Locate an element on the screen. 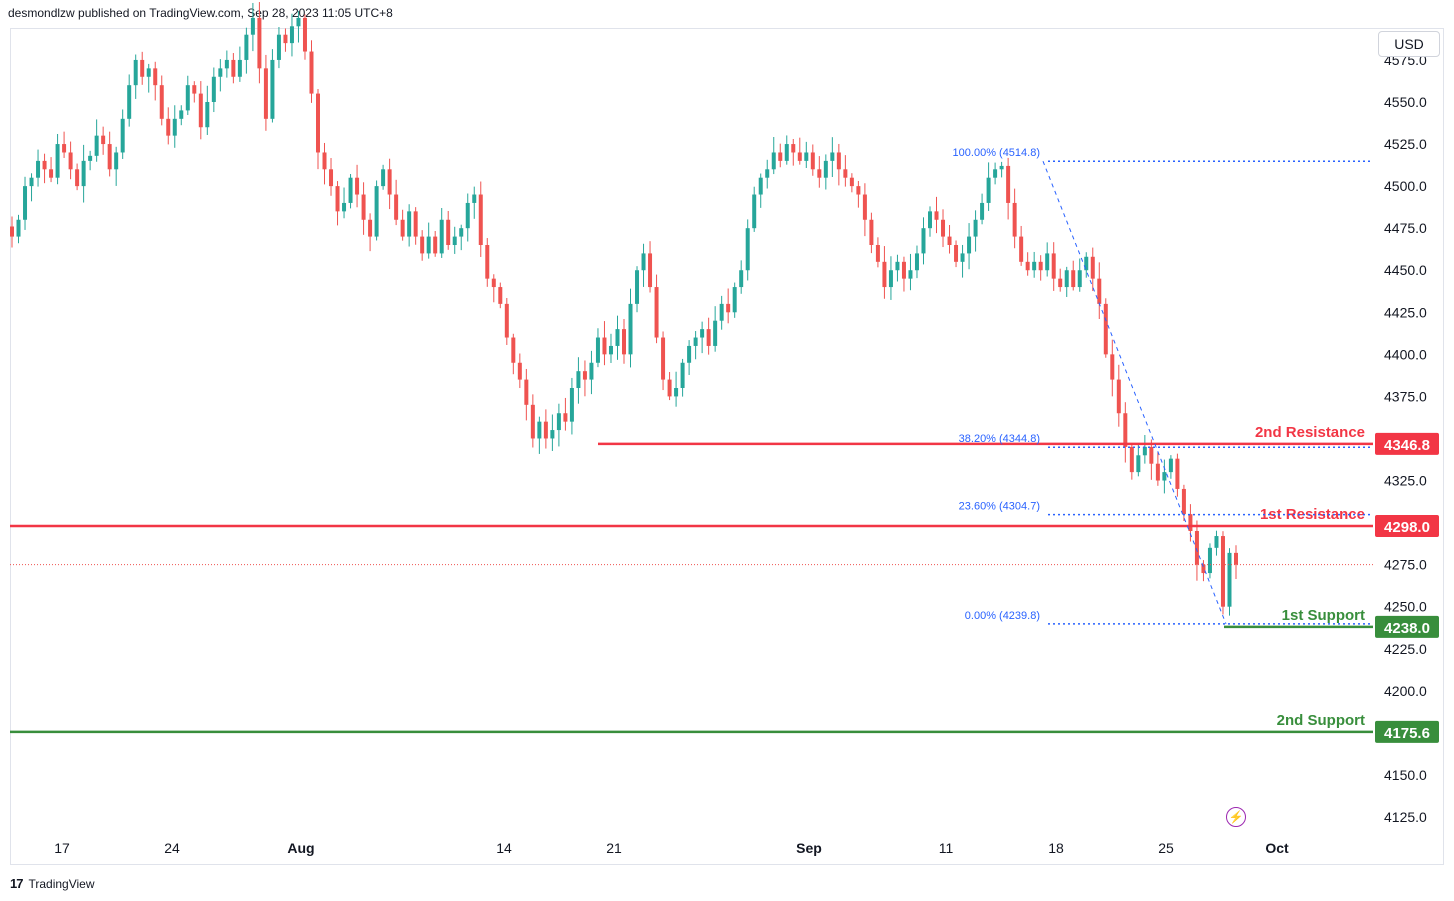 The image size is (1454, 901). x-tick-label: 24 is located at coordinates (172, 848).